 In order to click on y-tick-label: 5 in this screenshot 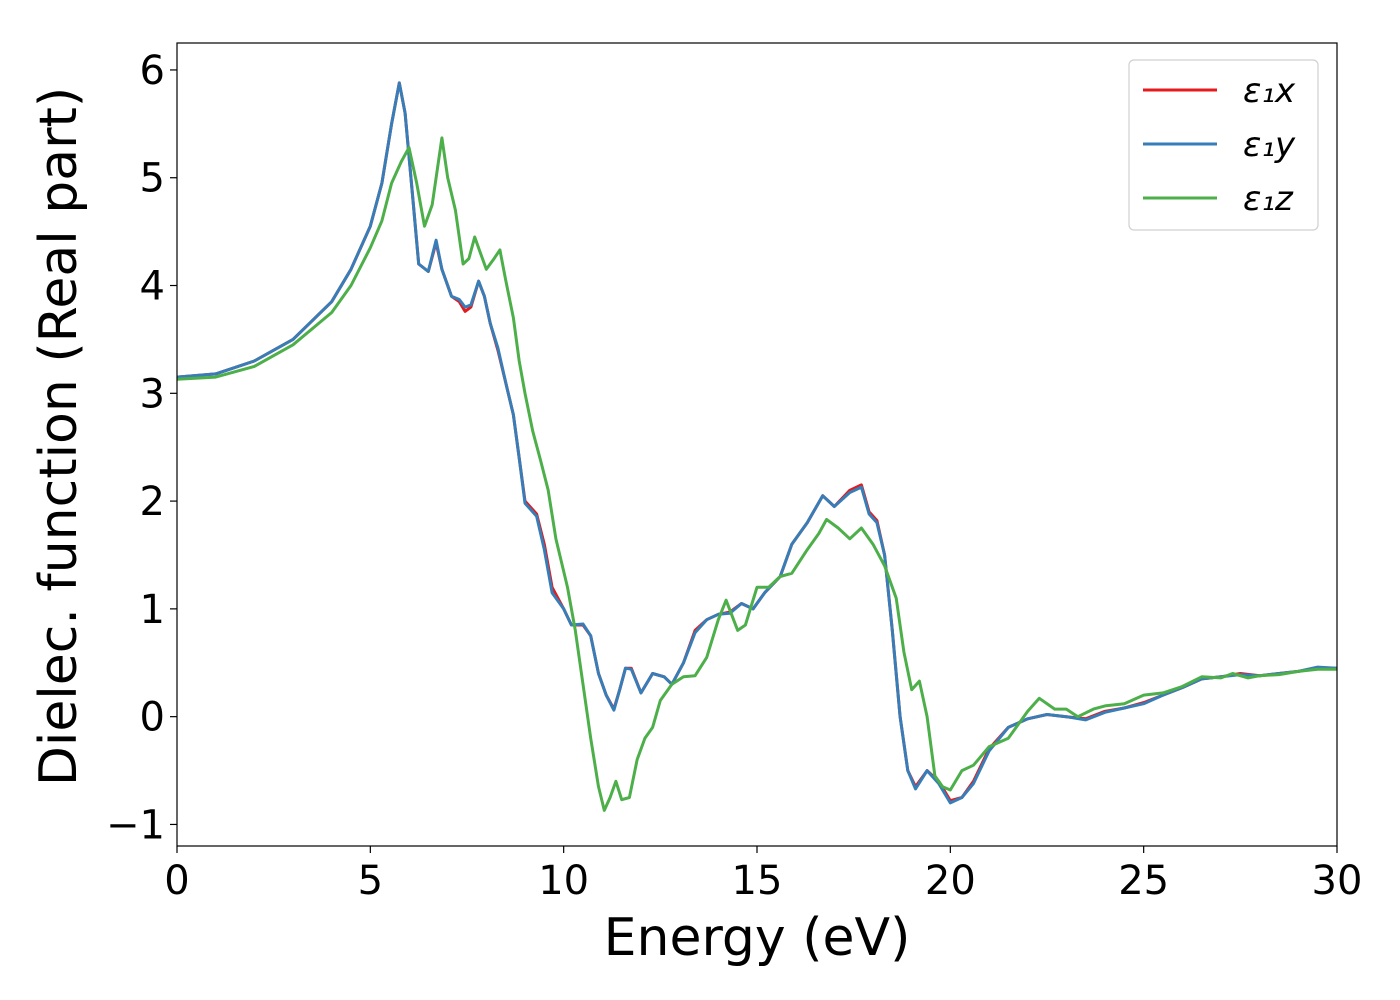, I will do `click(152, 179)`.